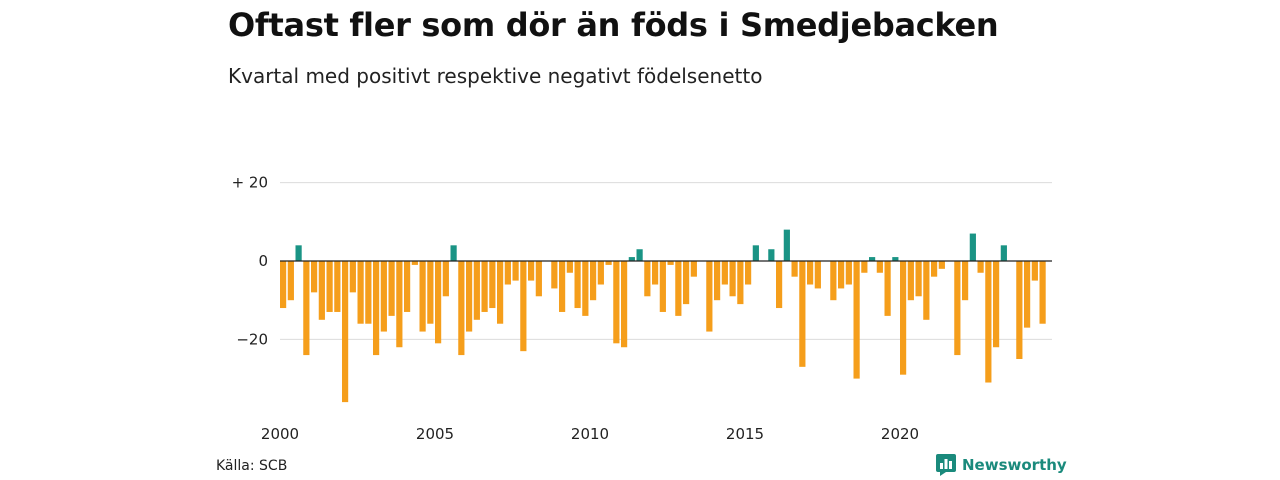  I want to click on source-note: Källa: SCB, so click(252, 466).